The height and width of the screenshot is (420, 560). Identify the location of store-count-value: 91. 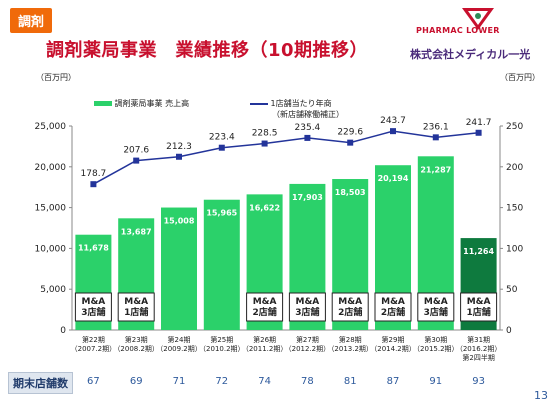
(435, 381).